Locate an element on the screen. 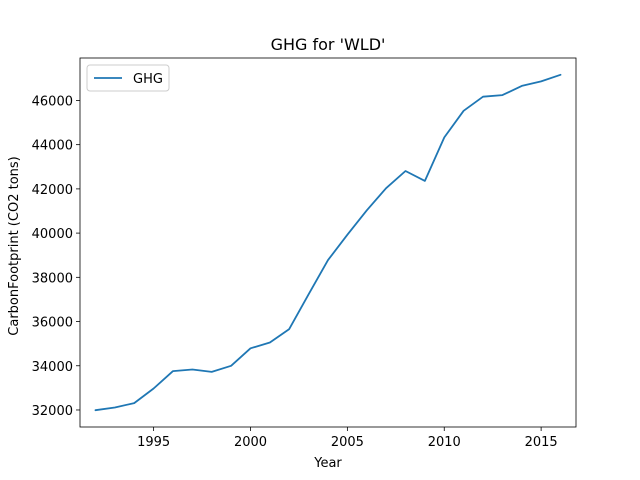 The image size is (640, 480). y-axis-label: CarbonFootprint (CO2 tons) is located at coordinates (14, 245).